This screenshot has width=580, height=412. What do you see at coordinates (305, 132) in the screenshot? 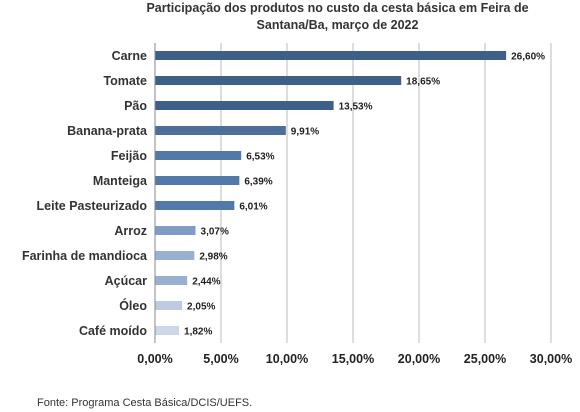
I see `data-label: 9,91%` at bounding box center [305, 132].